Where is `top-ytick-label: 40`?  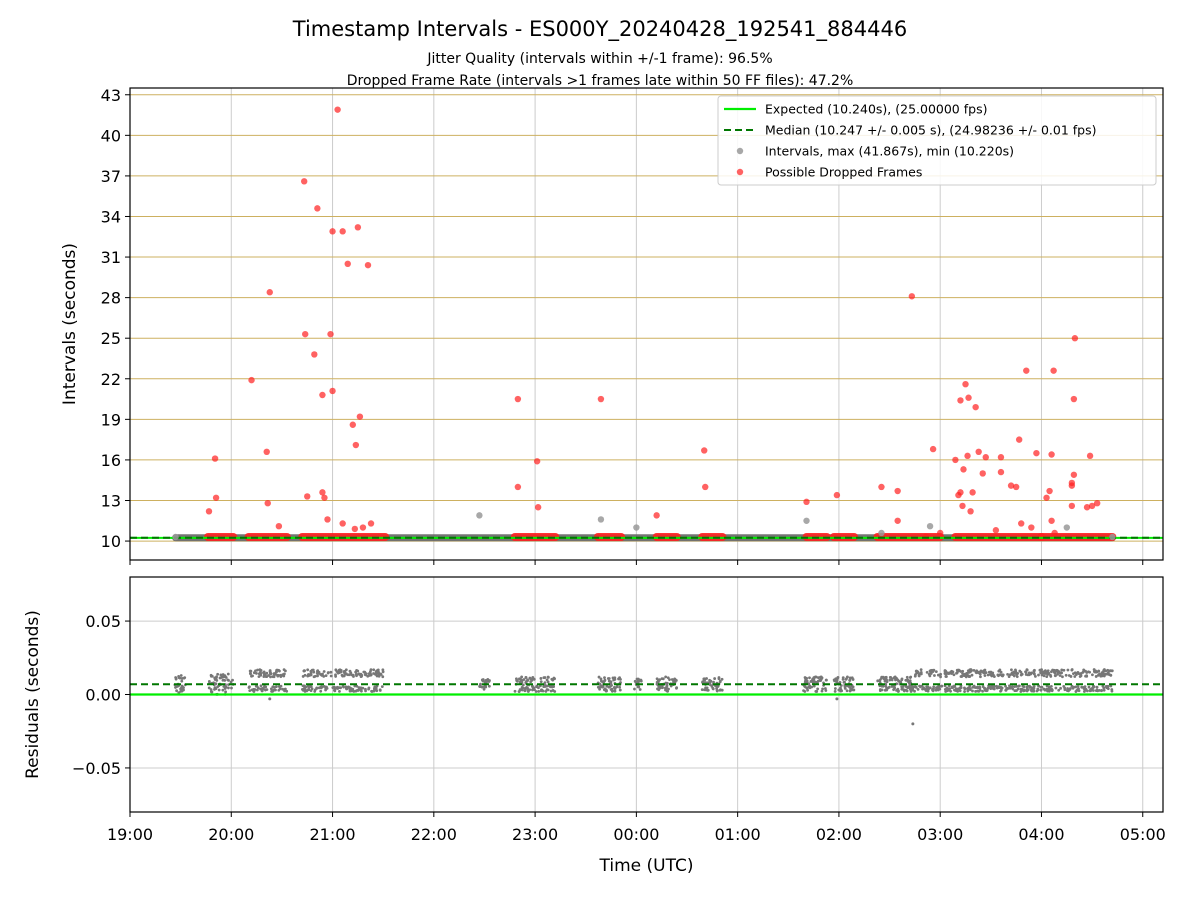 top-ytick-label: 40 is located at coordinates (111, 135).